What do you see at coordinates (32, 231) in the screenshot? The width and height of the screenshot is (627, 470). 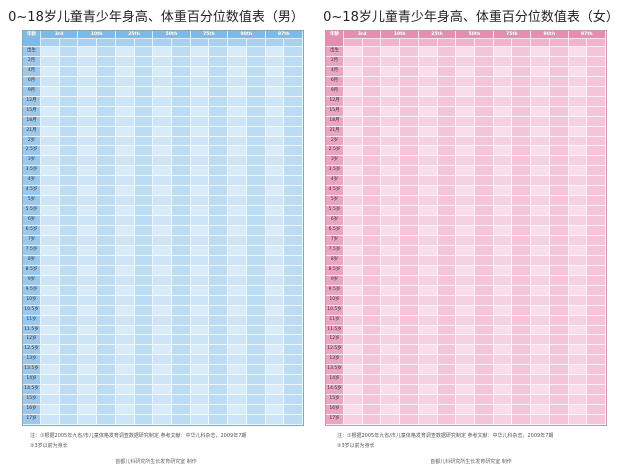 I see `age-label: 6.5岁` at bounding box center [32, 231].